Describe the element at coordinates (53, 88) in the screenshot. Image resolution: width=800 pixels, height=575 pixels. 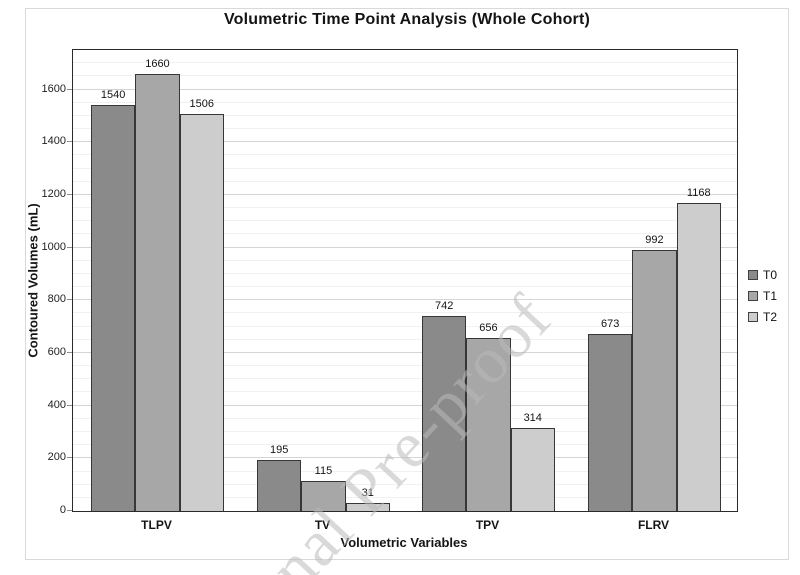
I see `y-tick-label: 1600` at that location.